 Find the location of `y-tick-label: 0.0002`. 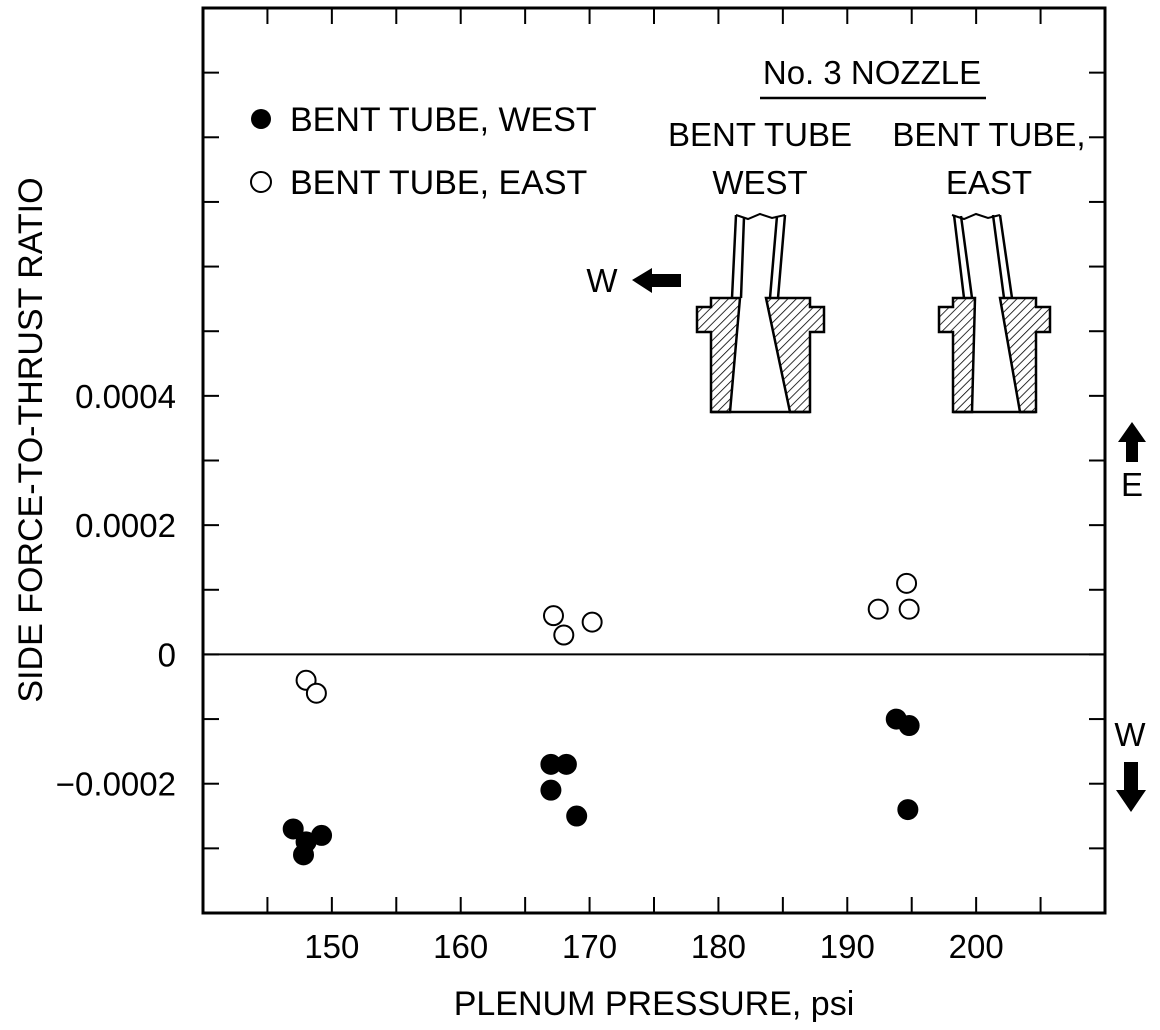

y-tick-label: 0.0002 is located at coordinates (125, 525).